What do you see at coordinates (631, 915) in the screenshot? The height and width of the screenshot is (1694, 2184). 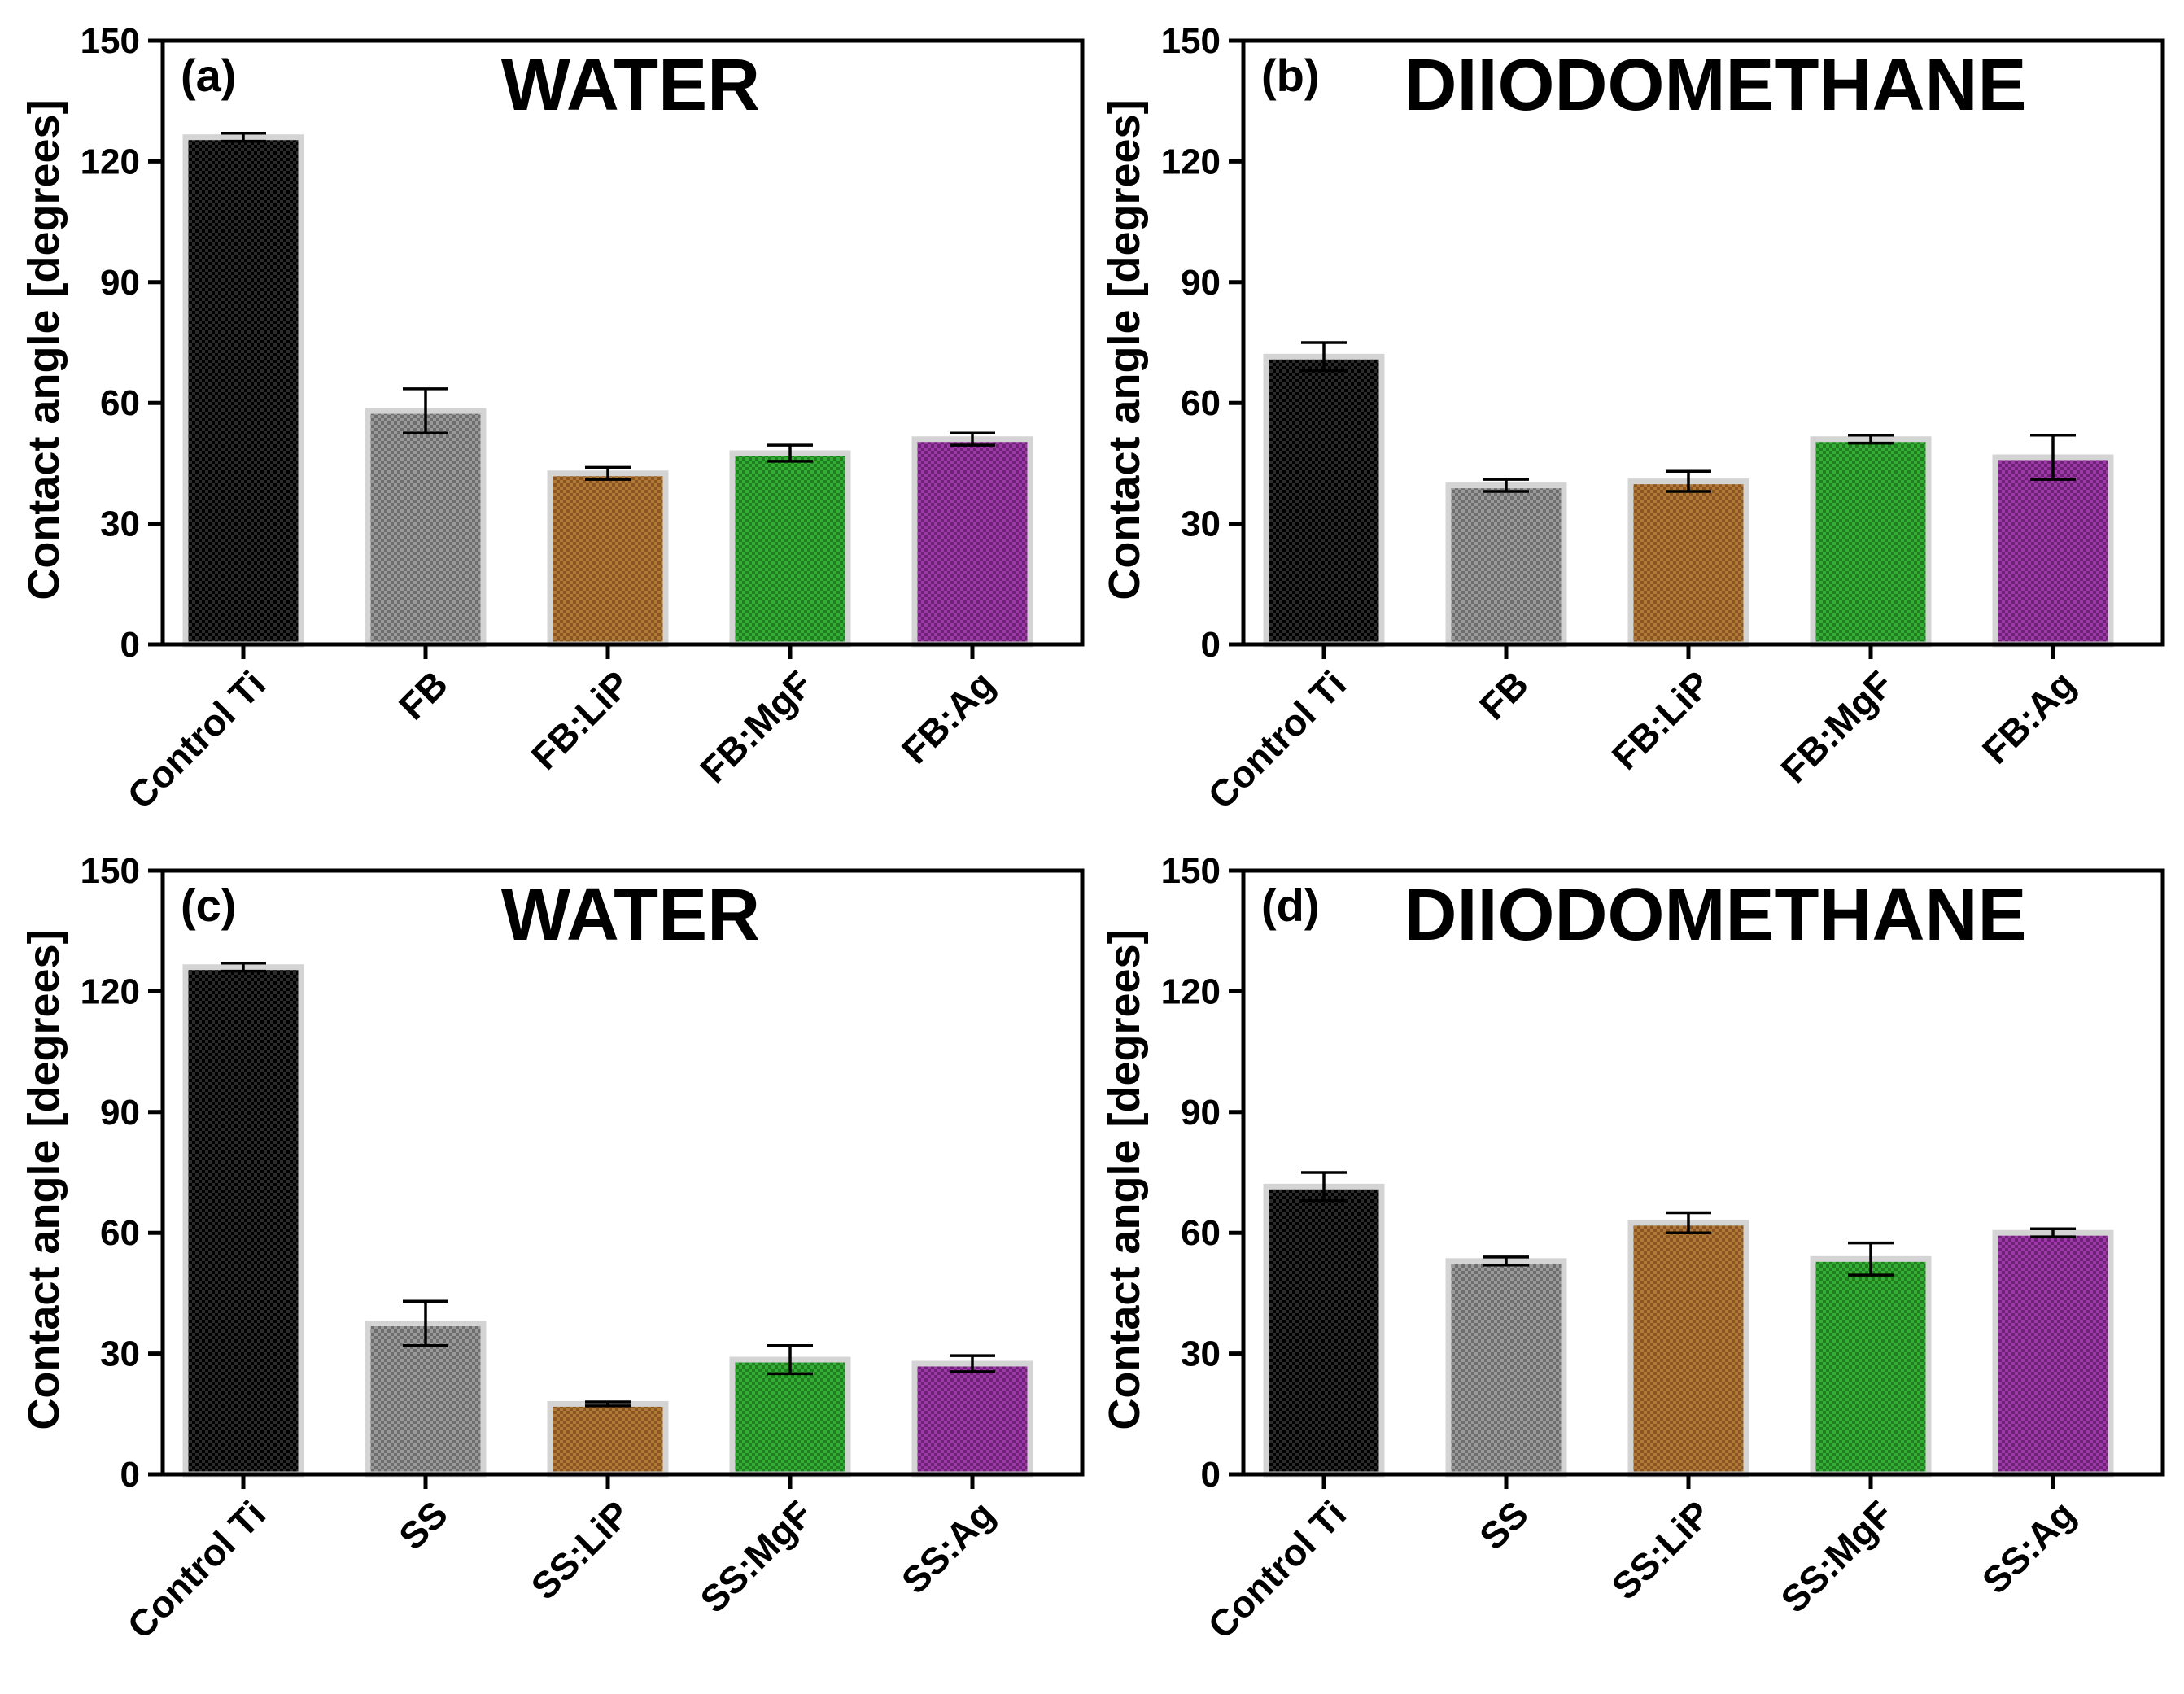 I see `panel-title: WATER` at bounding box center [631, 915].